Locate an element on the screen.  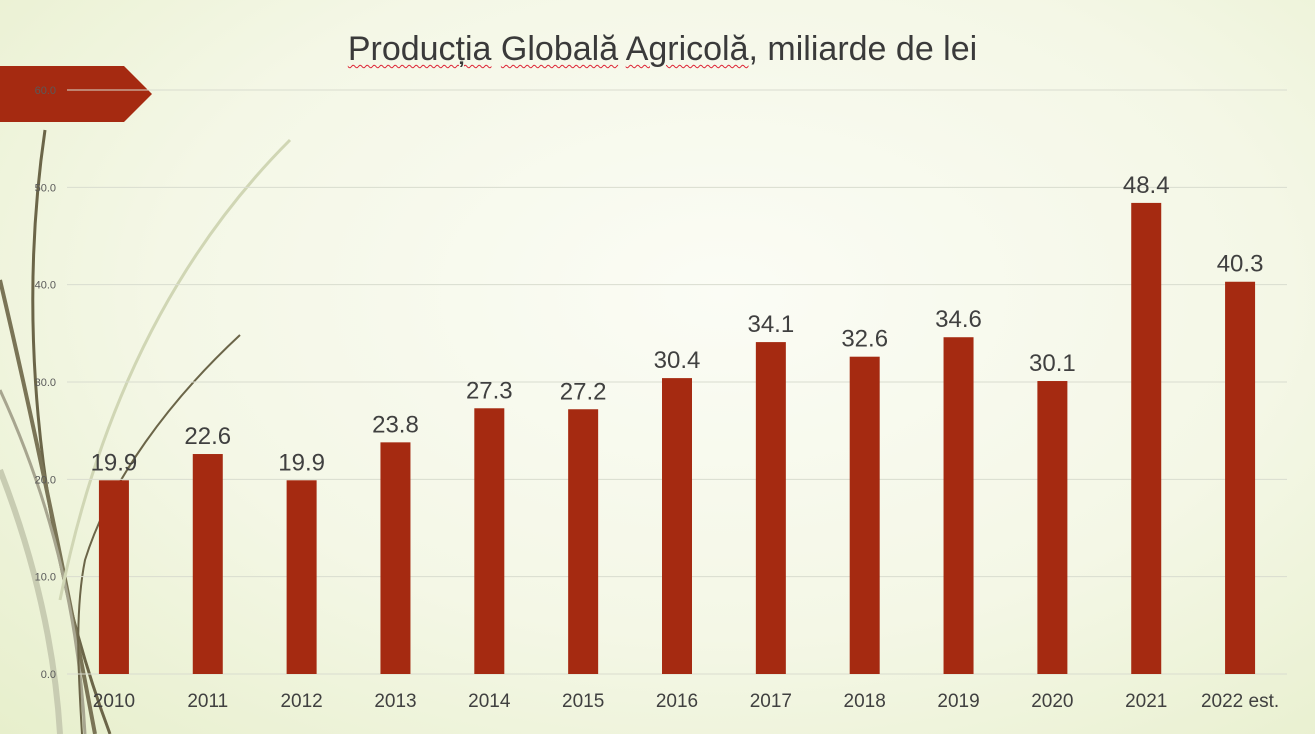
y-tick-label: 20.0 is located at coordinates (45, 480).